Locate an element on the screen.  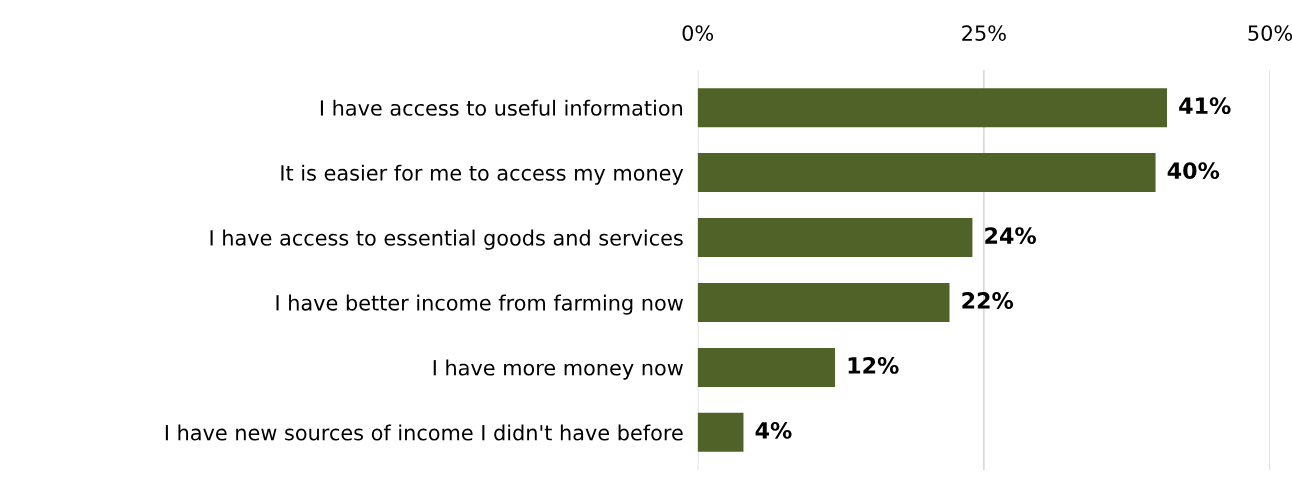
data-label: 4% is located at coordinates (773, 430).